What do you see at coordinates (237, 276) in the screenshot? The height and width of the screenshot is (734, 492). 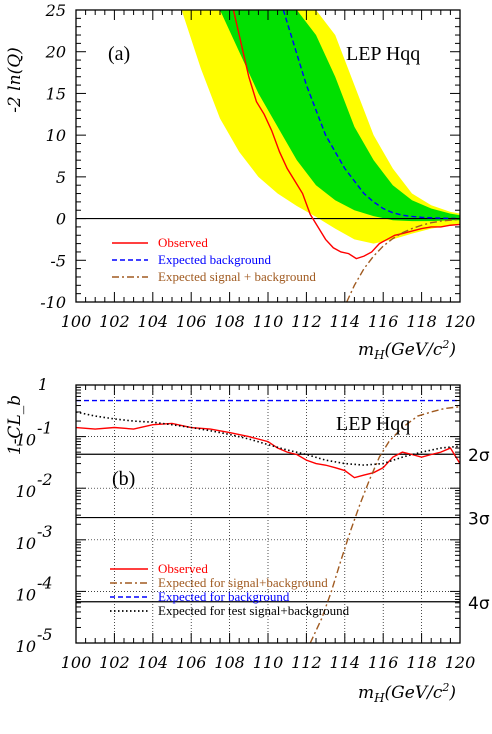 I see `legend-text-a-2: Expected signal + background` at bounding box center [237, 276].